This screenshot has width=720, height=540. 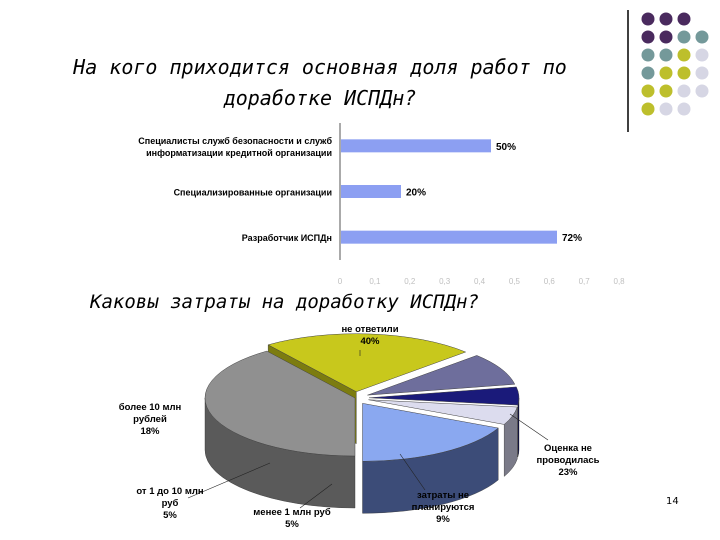 What do you see at coordinates (235, 141) in the screenshot?
I see `bar-category-label: Специалисты служб безопасности и служб` at bounding box center [235, 141].